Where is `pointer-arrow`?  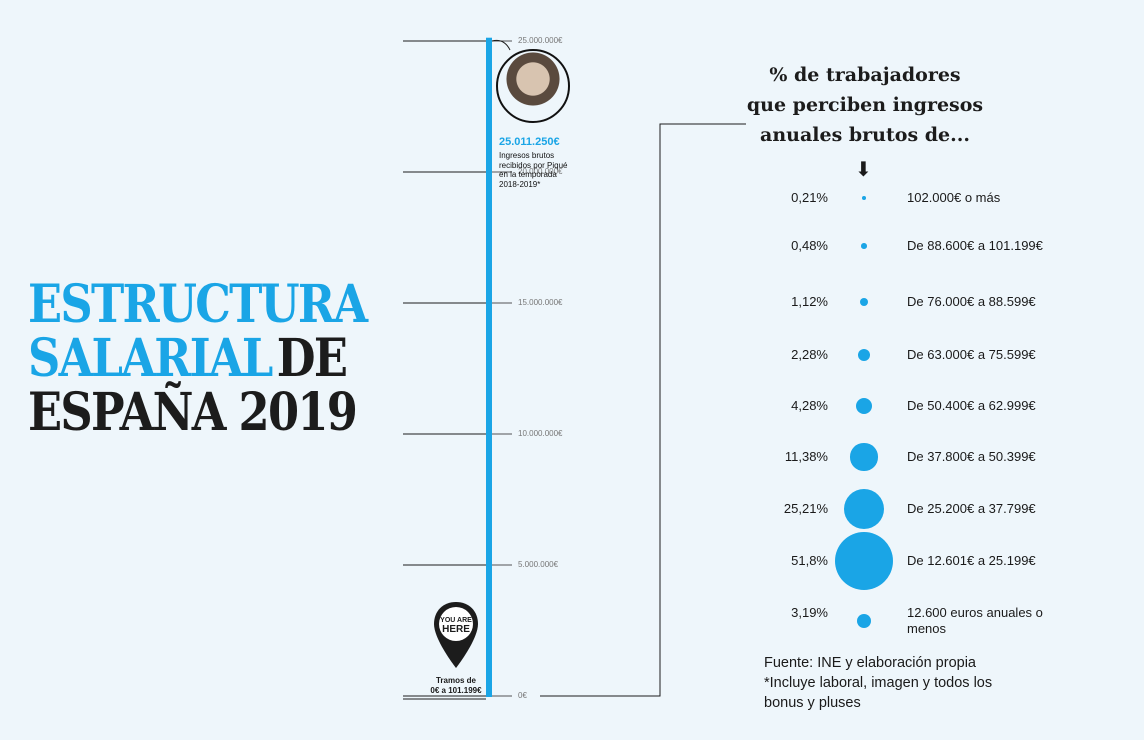
pointer-arrow is located at coordinates (501, 45).